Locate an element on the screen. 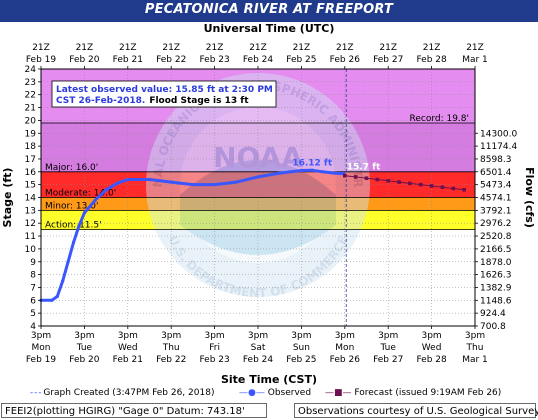 The height and width of the screenshot is (420, 538). stage-tick-label: 4 is located at coordinates (33, 327).